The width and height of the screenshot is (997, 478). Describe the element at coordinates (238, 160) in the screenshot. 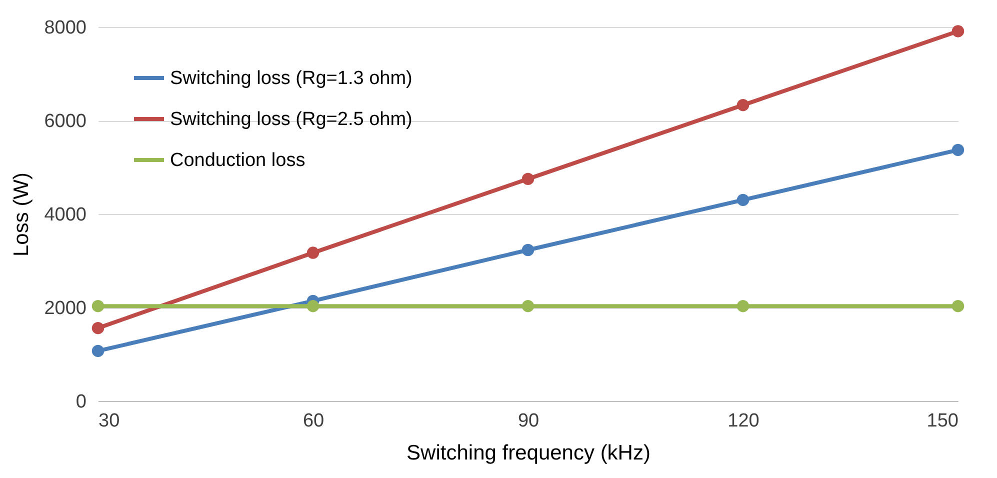

I see `legend-label: Conduction loss` at that location.